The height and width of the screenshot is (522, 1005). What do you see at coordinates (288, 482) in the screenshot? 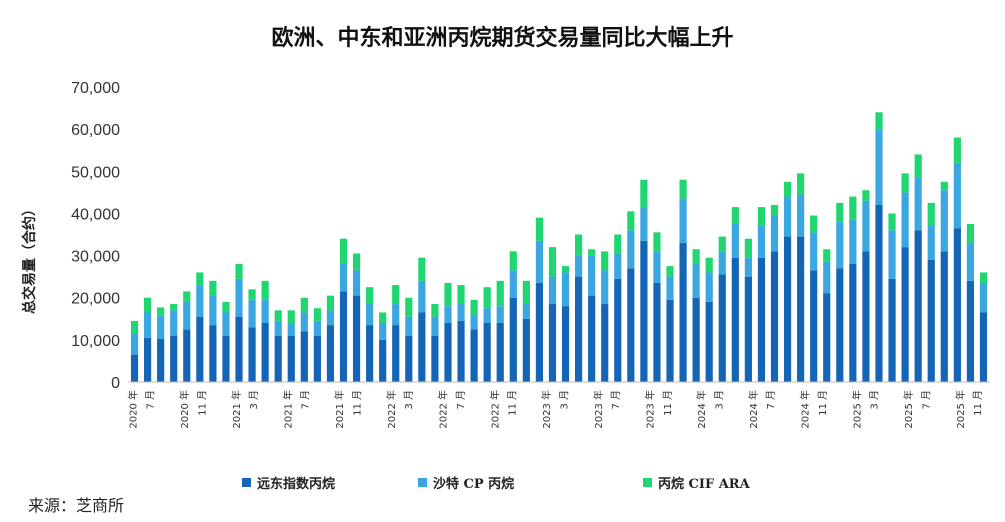
I see `legend-item-far-east: 远东指数丙烷` at bounding box center [288, 482].